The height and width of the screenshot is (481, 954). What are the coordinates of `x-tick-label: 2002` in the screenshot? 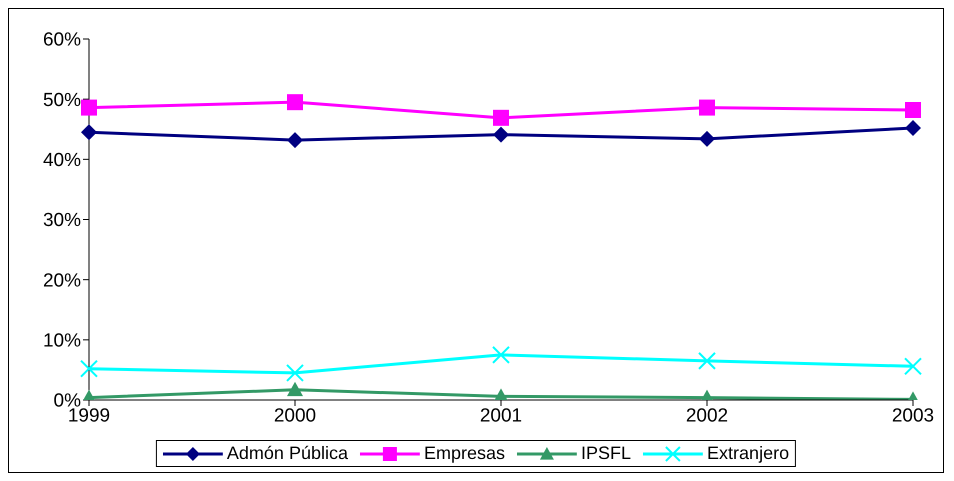 It's located at (707, 415).